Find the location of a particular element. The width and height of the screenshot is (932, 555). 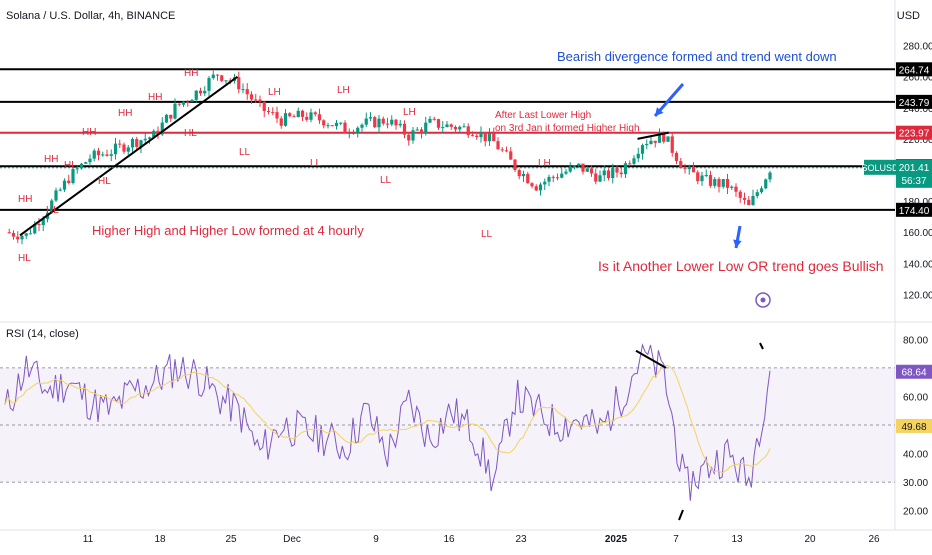

rsi-value-tag is located at coordinates (914, 371).